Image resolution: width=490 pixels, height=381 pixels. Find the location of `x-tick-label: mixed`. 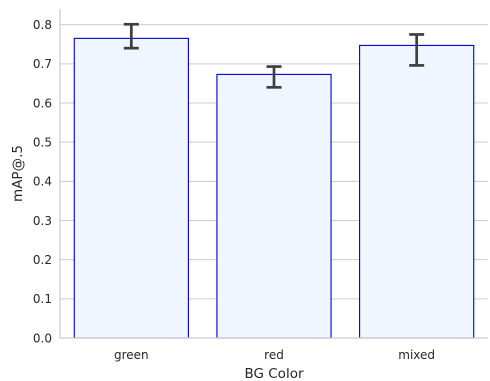

x-tick-label: mixed is located at coordinates (416, 355).